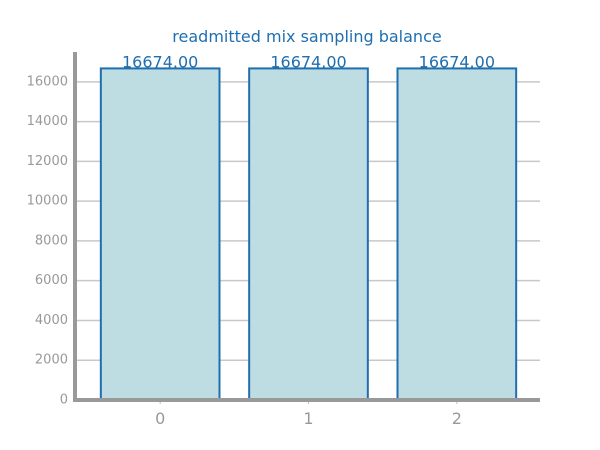 The width and height of the screenshot is (600, 450). I want to click on y-axis-tick-labels: 0 2000 4000 6000 8000 10000 12000 14000 16000, so click(47, 240).